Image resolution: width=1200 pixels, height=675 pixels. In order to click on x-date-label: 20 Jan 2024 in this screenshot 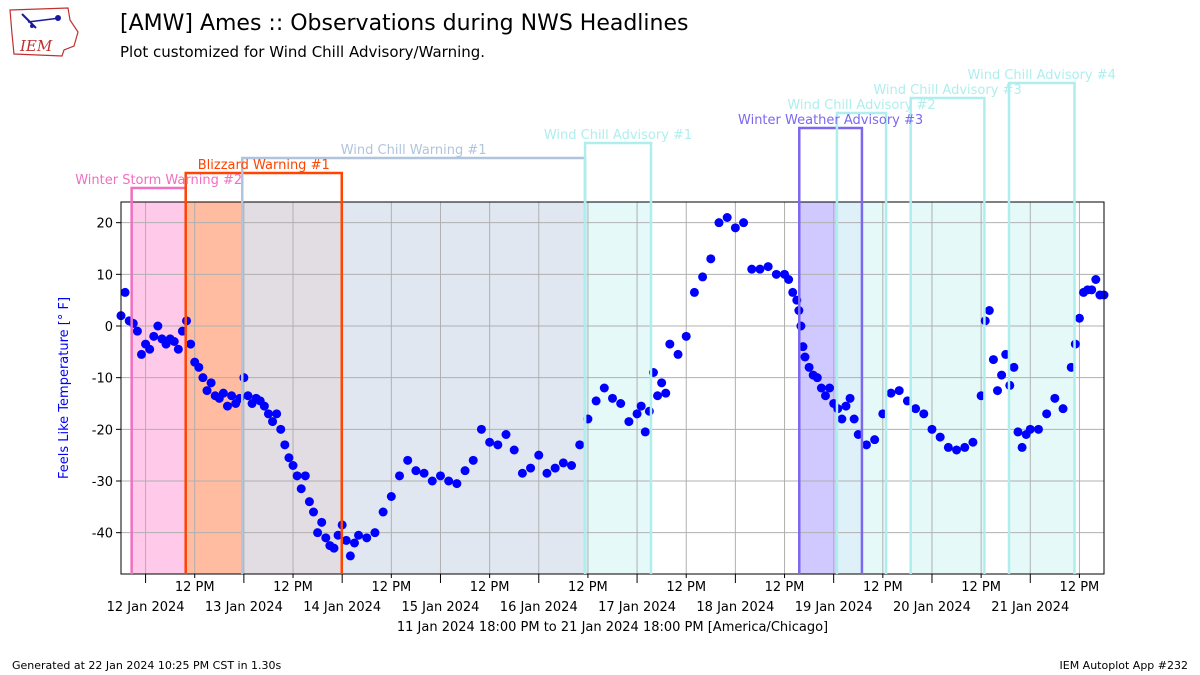, I will do `click(932, 607)`.